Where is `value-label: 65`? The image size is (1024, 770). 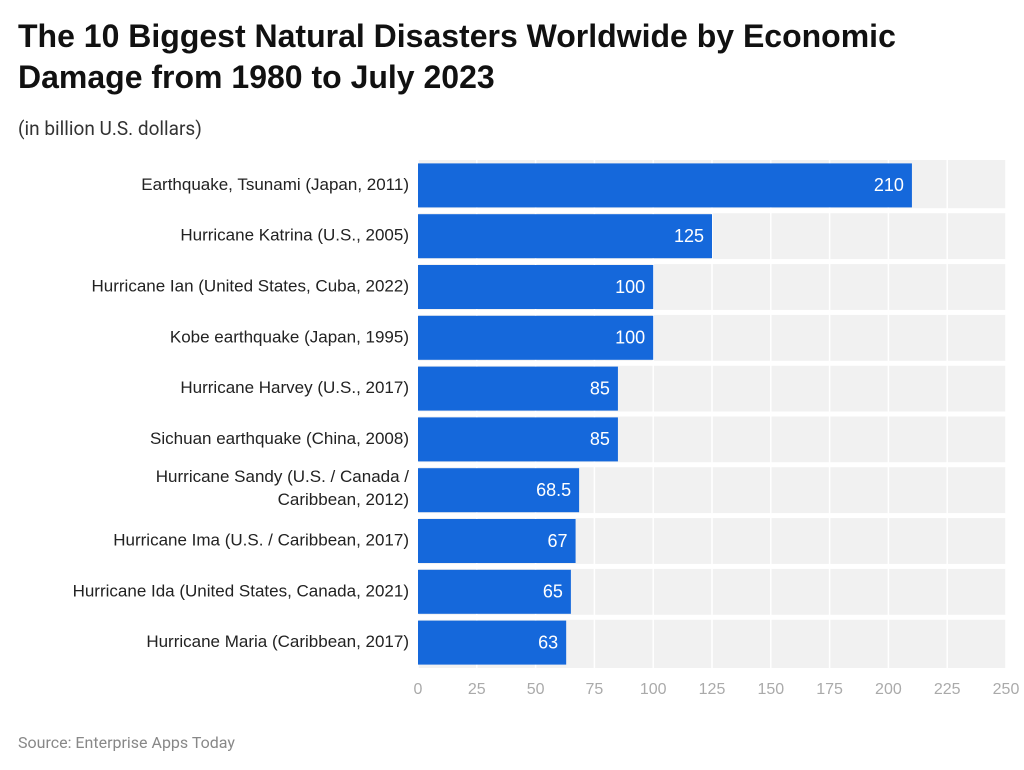
value-label: 65 is located at coordinates (553, 592).